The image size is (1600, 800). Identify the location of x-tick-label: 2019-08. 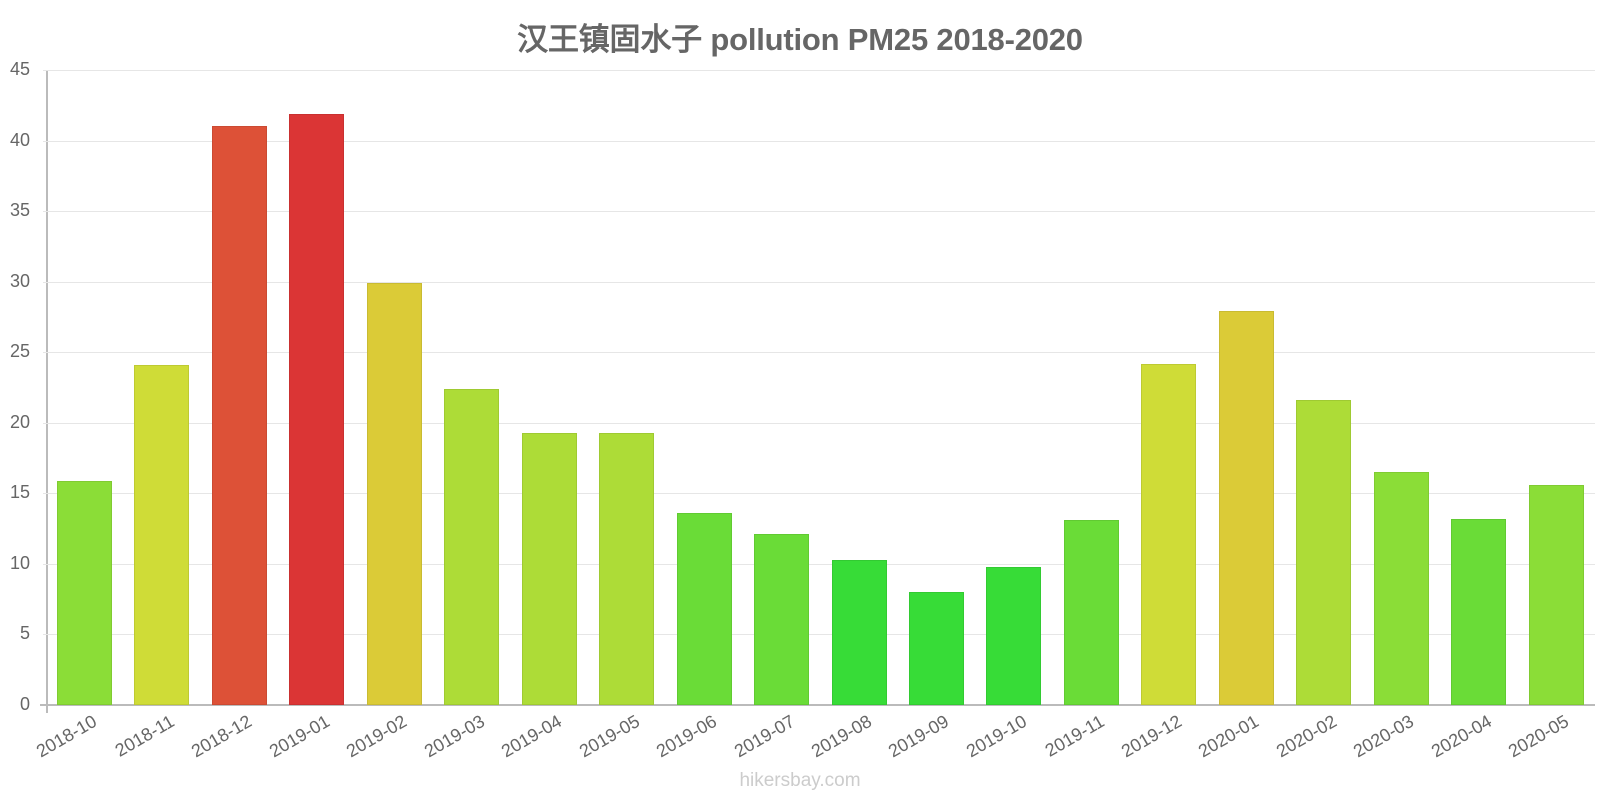
(841, 736).